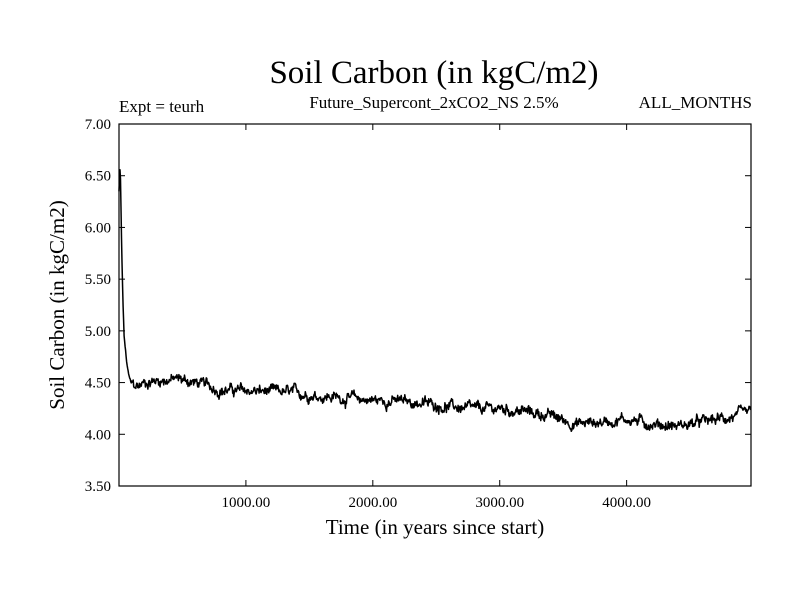 The image size is (800, 600). I want to click on experiment-note: Expt = teurh, so click(162, 106).